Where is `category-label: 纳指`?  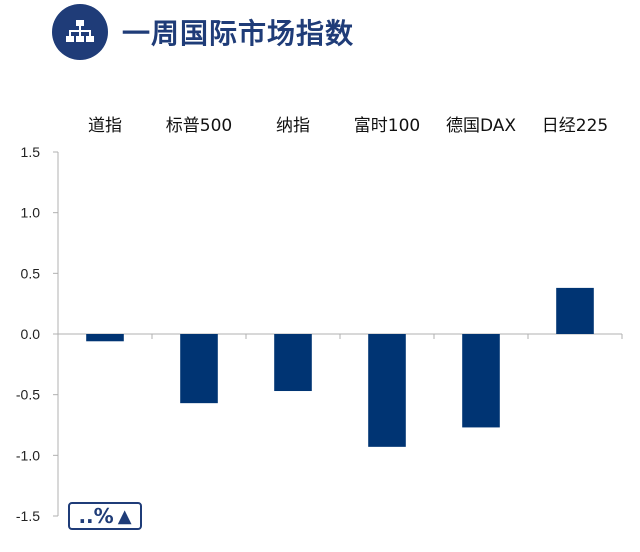
category-label: 纳指 is located at coordinates (293, 126).